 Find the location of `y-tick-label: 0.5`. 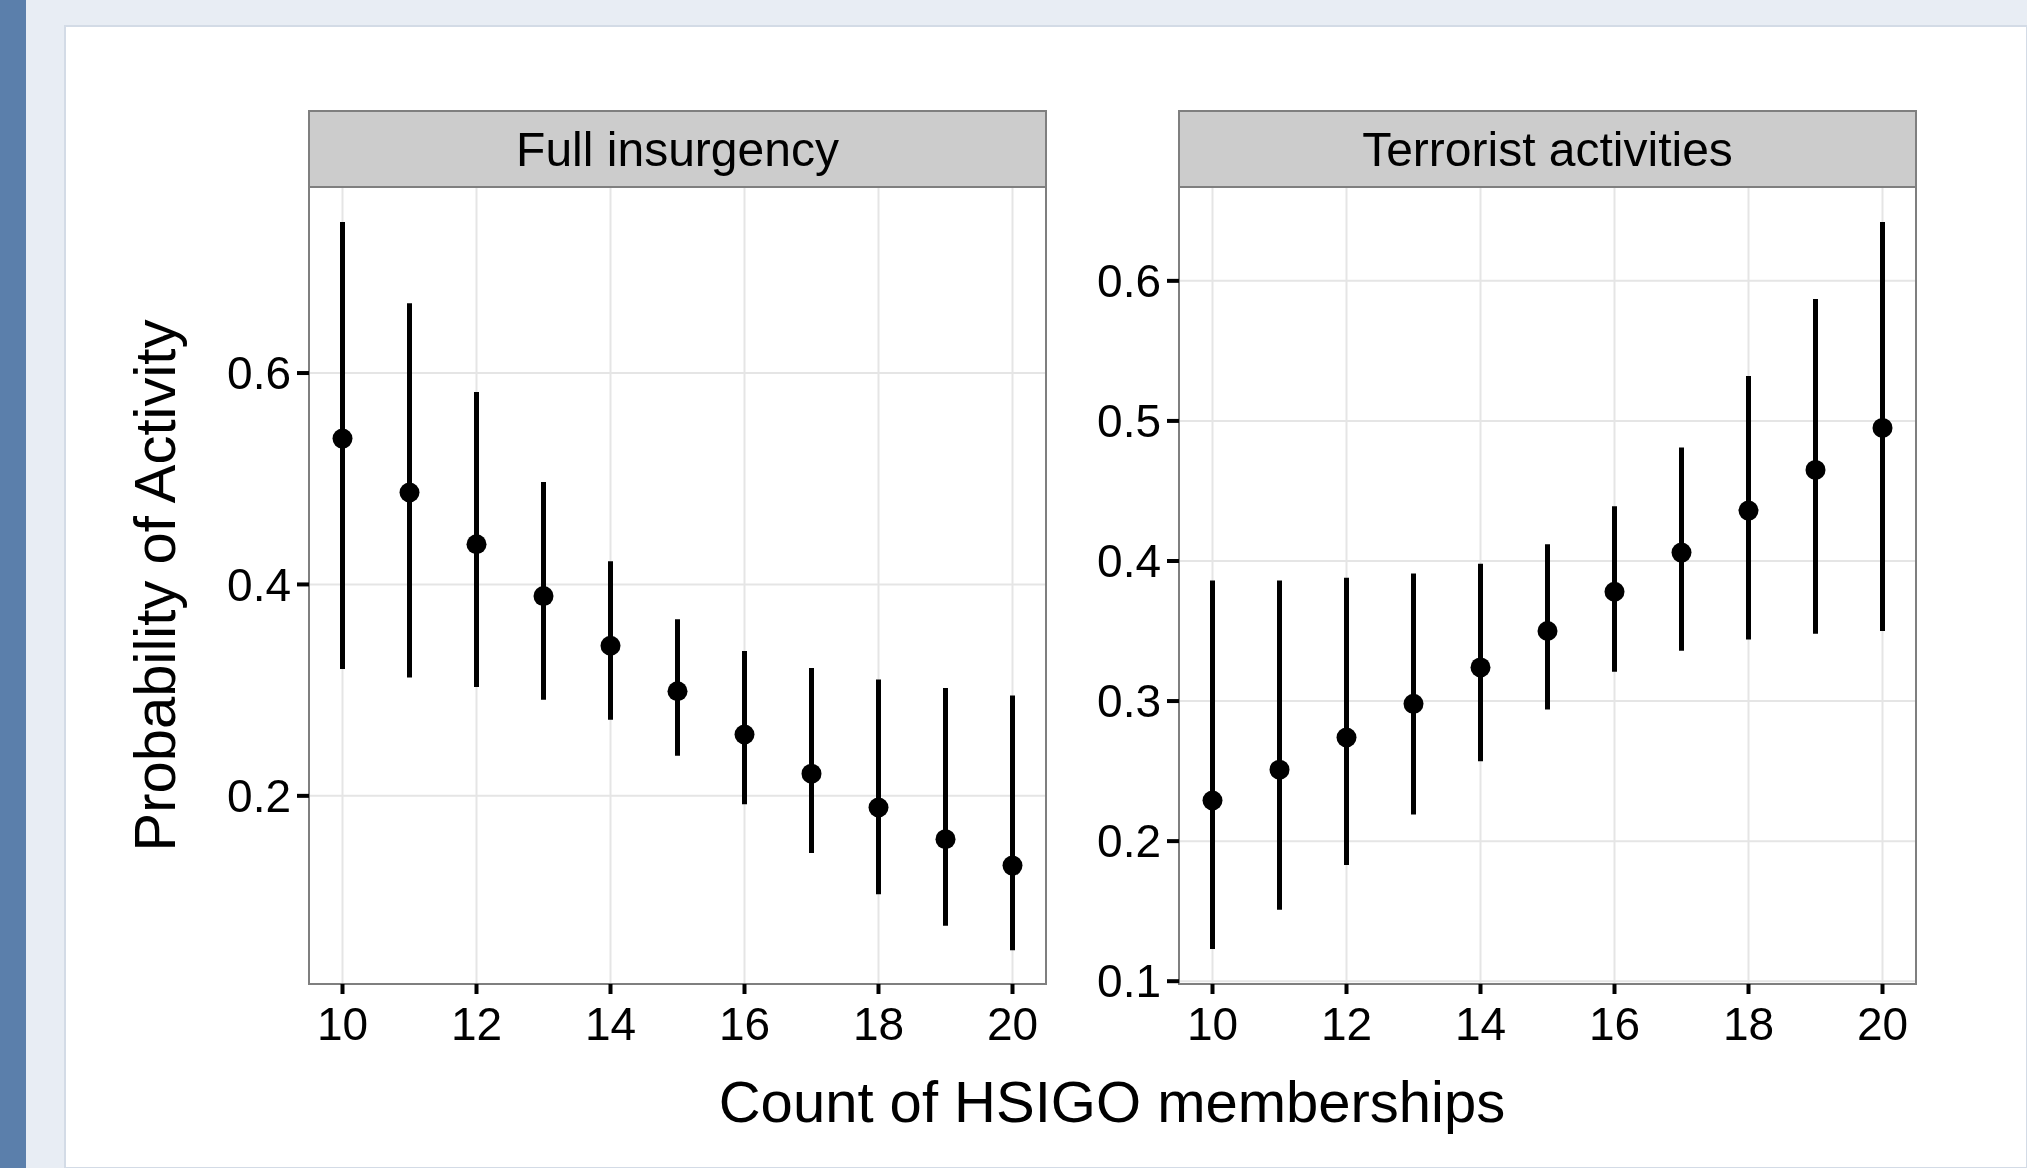

y-tick-label: 0.5 is located at coordinates (1129, 421).